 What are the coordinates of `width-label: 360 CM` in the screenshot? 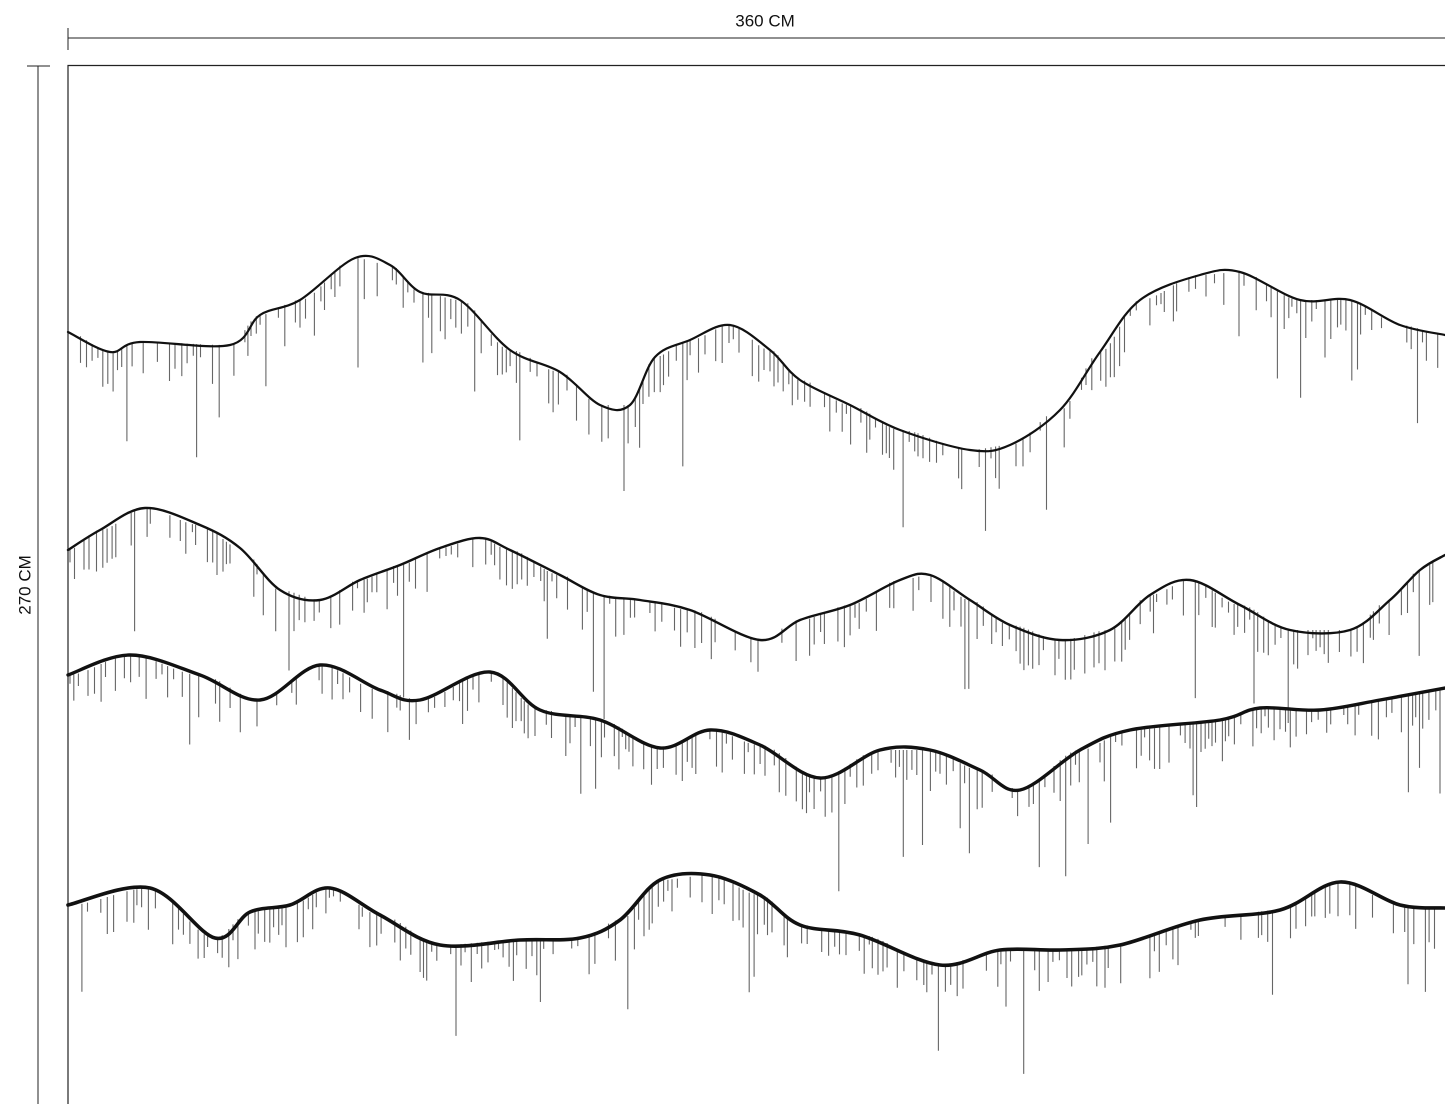 It's located at (765, 20).